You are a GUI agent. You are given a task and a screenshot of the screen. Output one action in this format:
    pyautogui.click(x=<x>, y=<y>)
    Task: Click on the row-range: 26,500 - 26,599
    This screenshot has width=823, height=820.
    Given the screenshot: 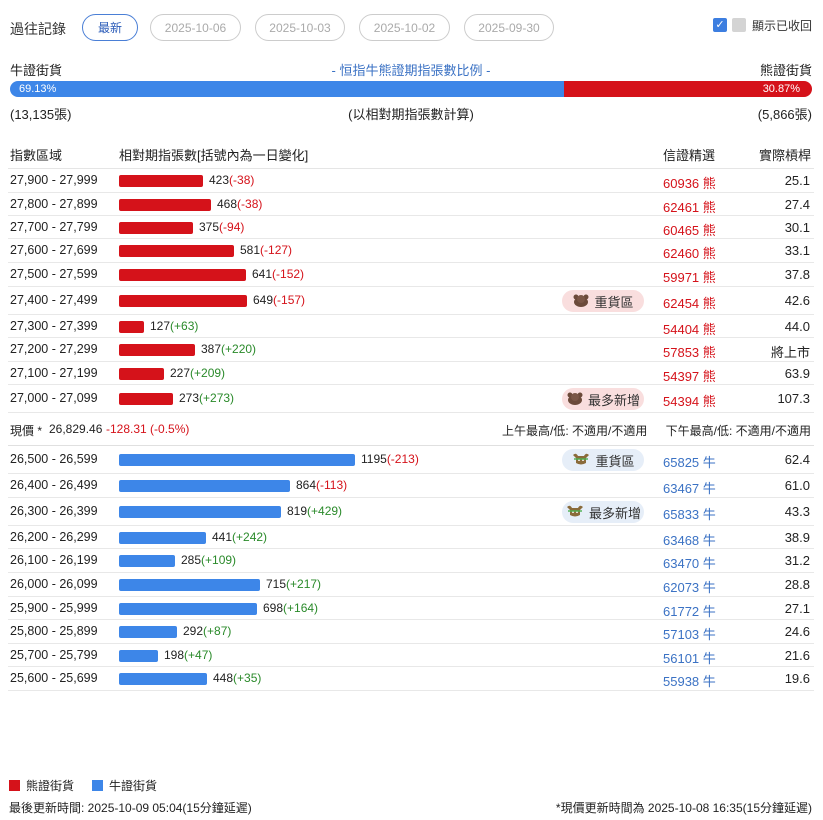 What is the action you would take?
    pyautogui.click(x=54, y=459)
    